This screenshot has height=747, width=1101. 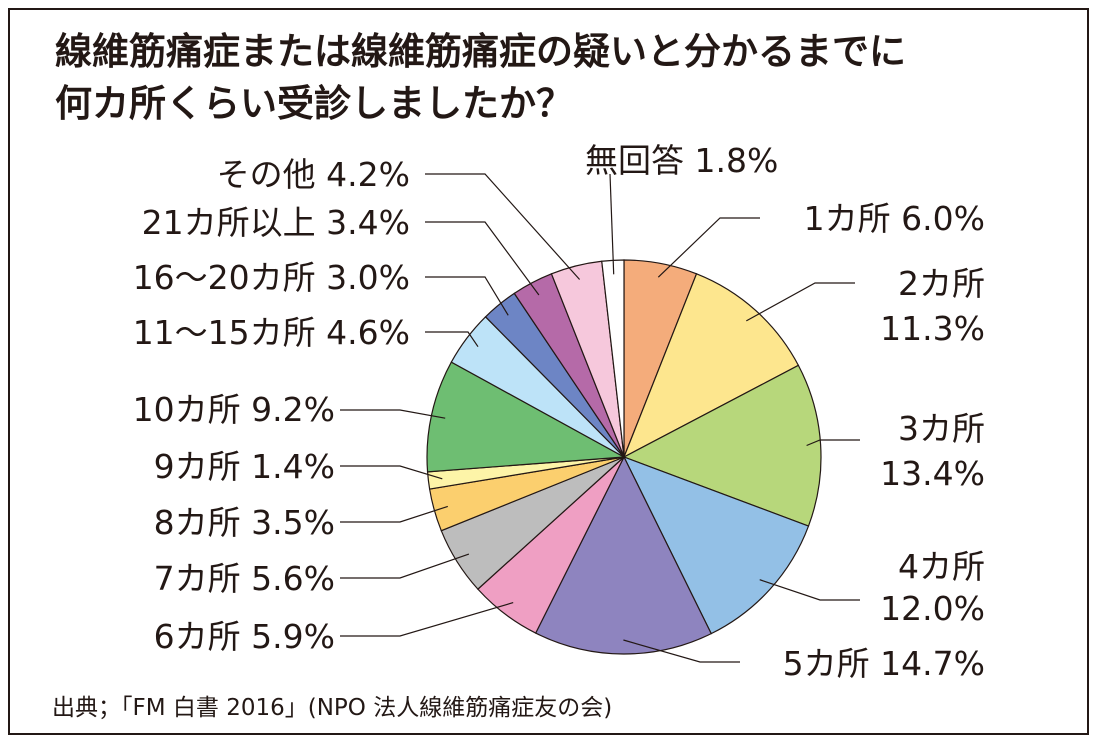 What do you see at coordinates (313, 174) in the screenshot?
I see `slice-label-14: その他 4.2%` at bounding box center [313, 174].